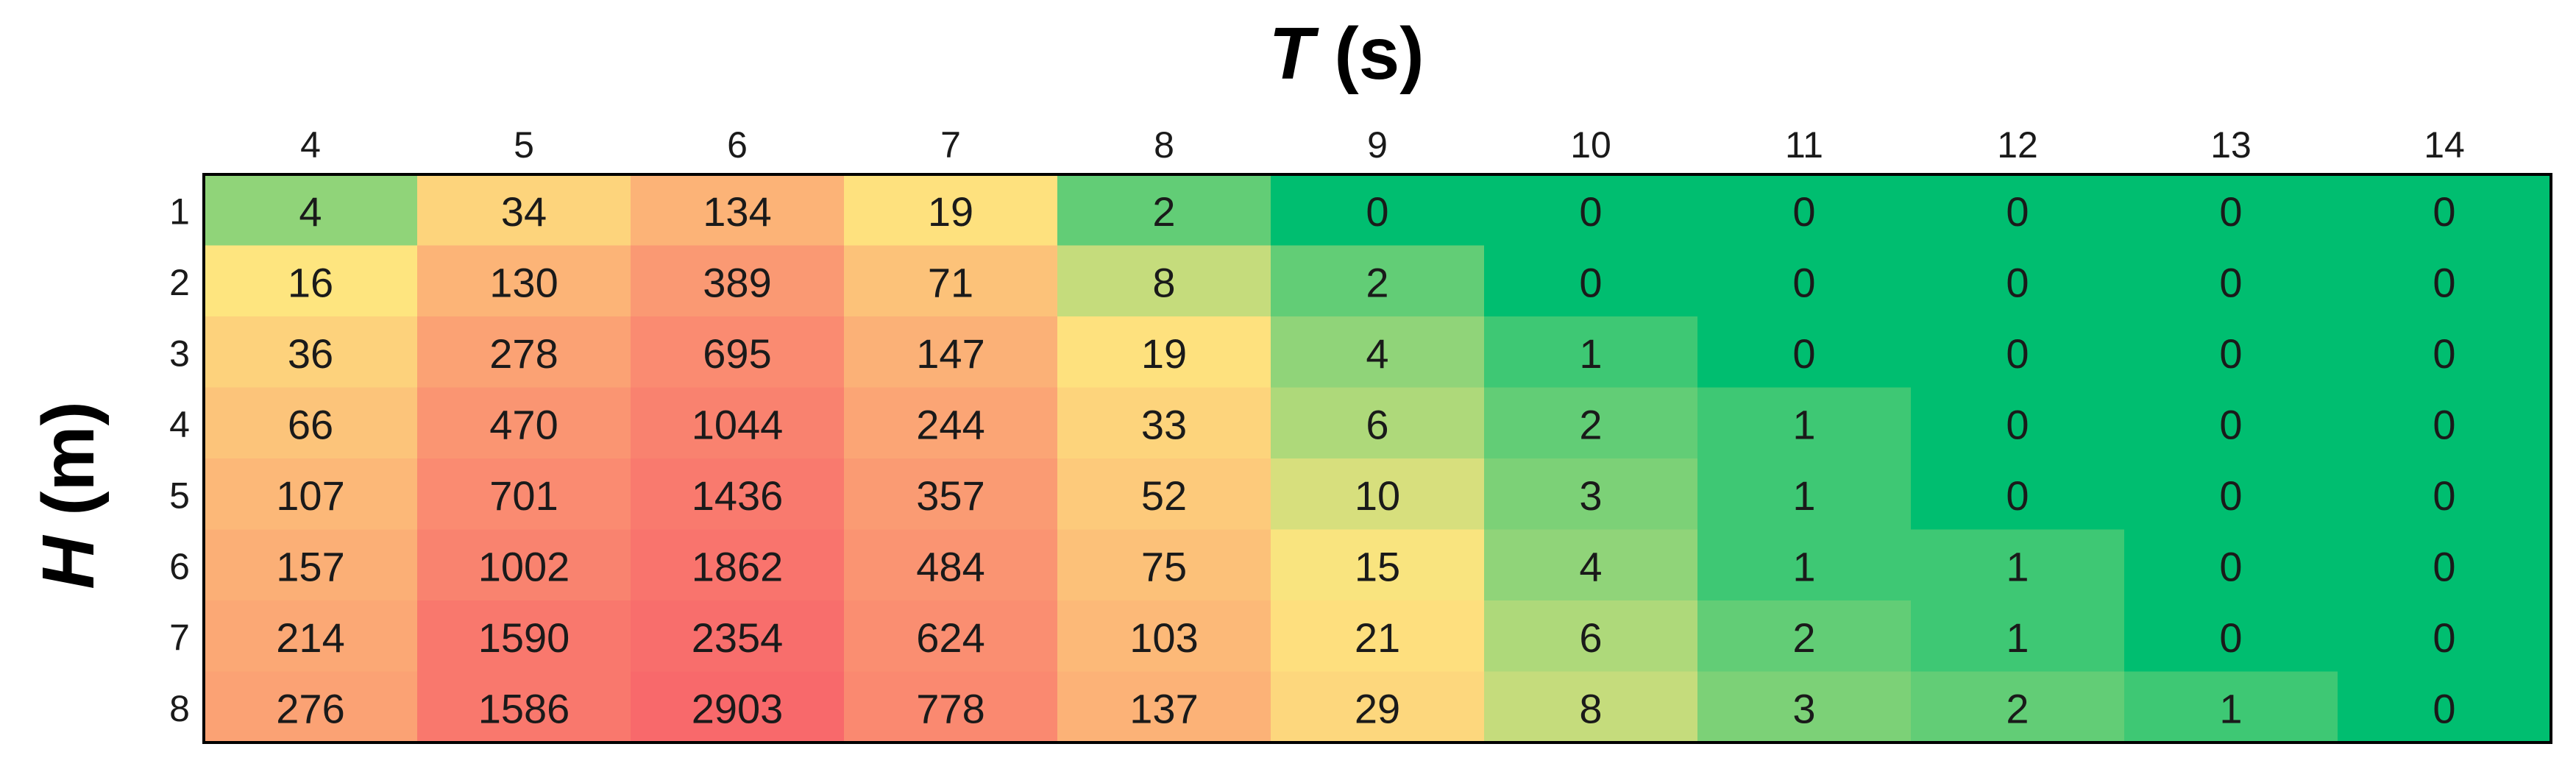  What do you see at coordinates (310, 145) in the screenshot?
I see `x-tick-label: 4` at bounding box center [310, 145].